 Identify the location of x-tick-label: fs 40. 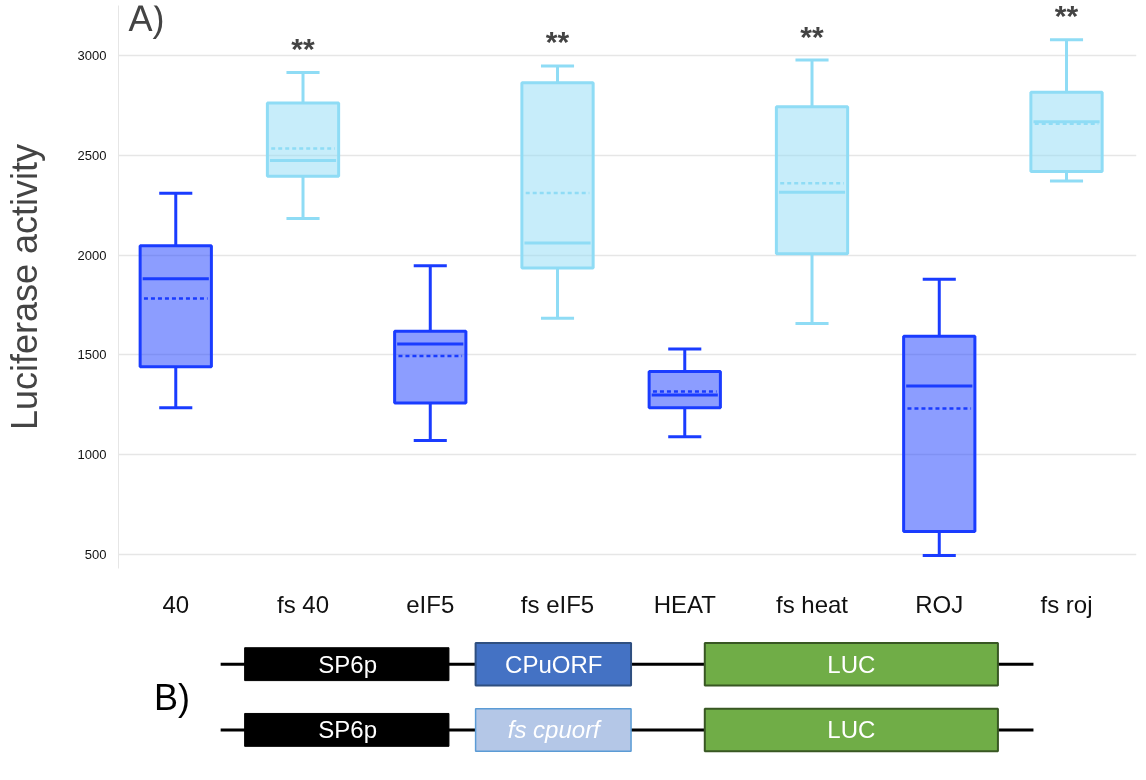
(303, 604).